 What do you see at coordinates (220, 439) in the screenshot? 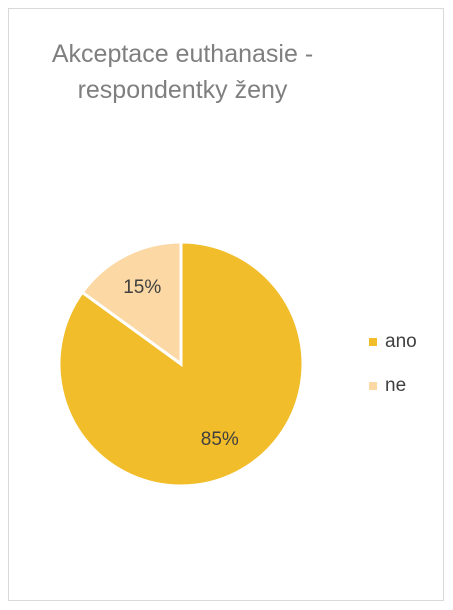
I see `data-label: 85%` at bounding box center [220, 439].